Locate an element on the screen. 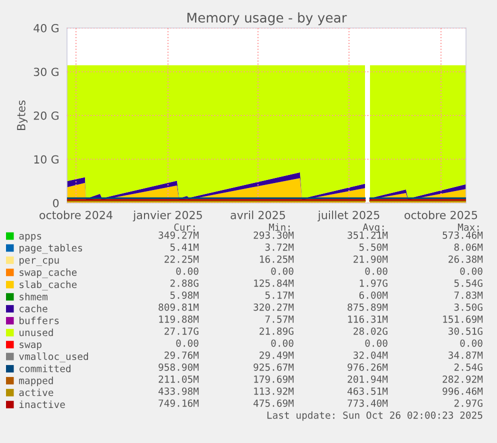 Image resolution: width=497 pixels, height=443 pixels. y-tick-label: 20 G is located at coordinates (46, 115).